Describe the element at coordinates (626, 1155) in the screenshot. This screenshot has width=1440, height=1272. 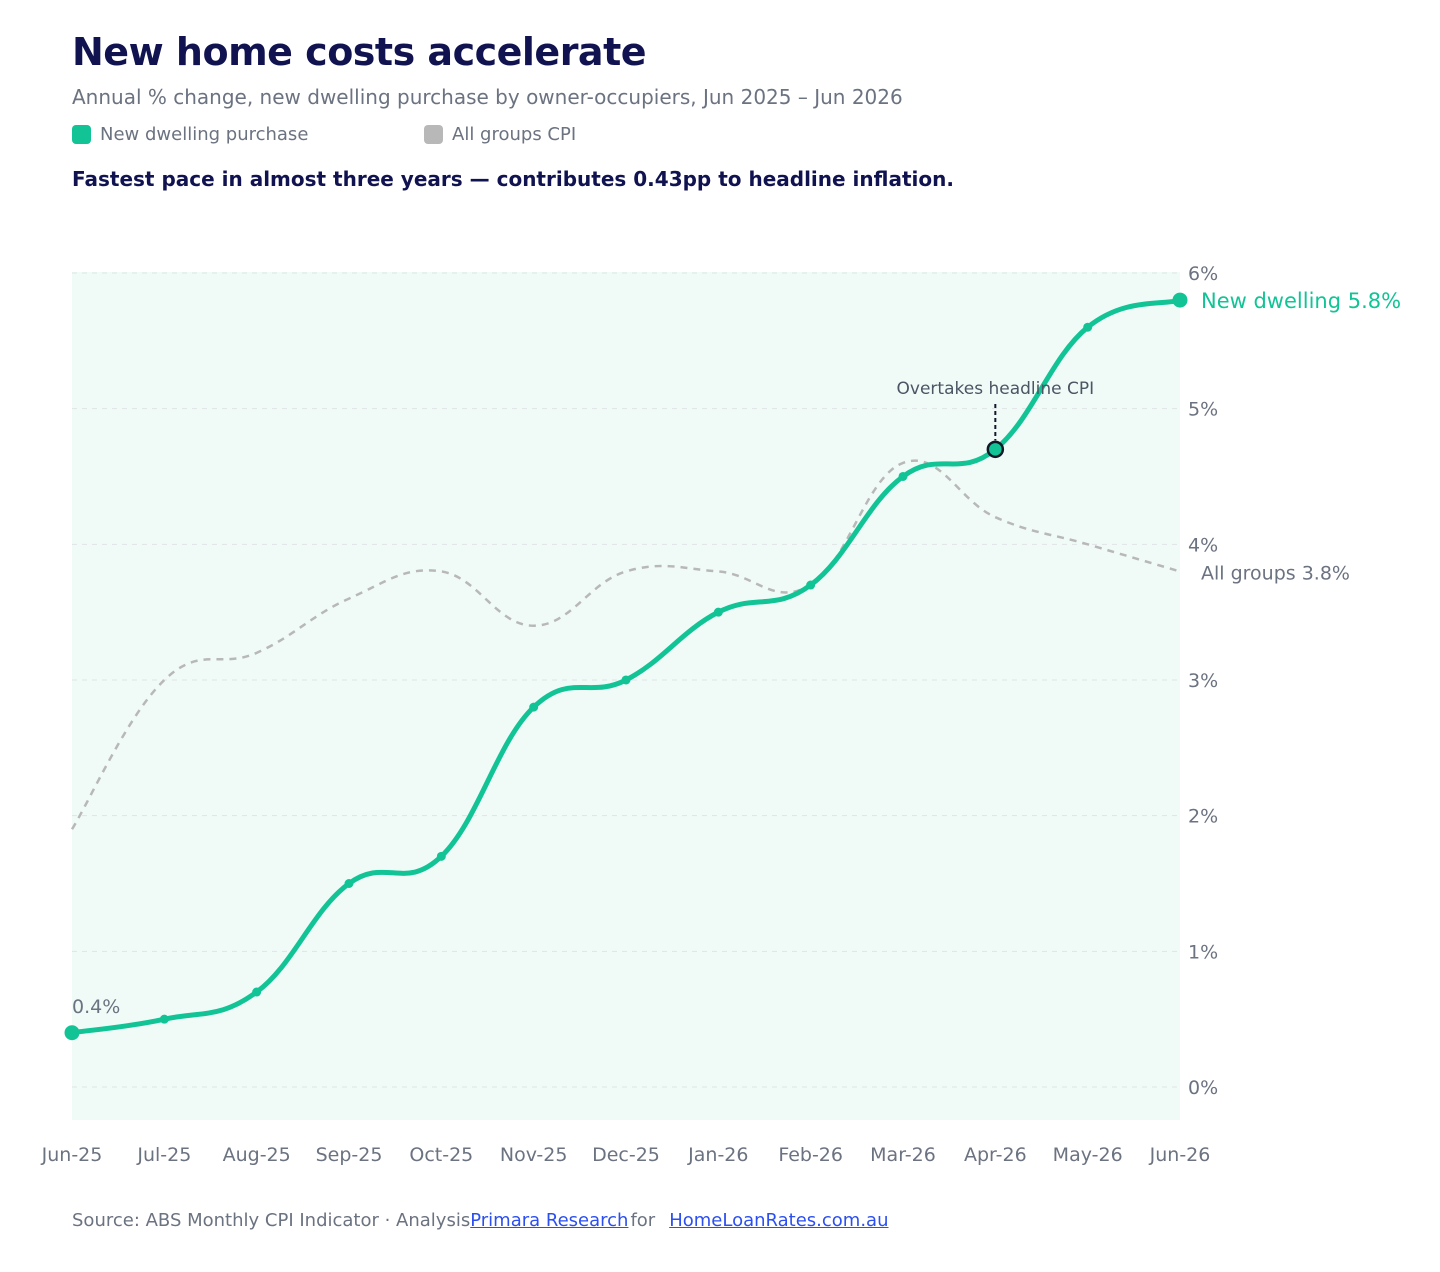
I see `x-tick-label: Dec-25` at that location.